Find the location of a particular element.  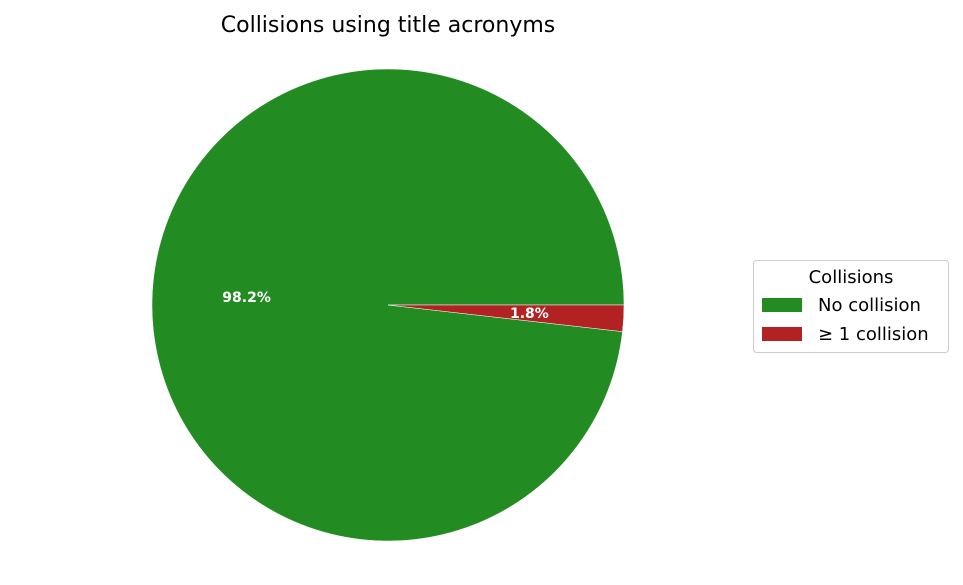

legend-frame is located at coordinates (851, 306).